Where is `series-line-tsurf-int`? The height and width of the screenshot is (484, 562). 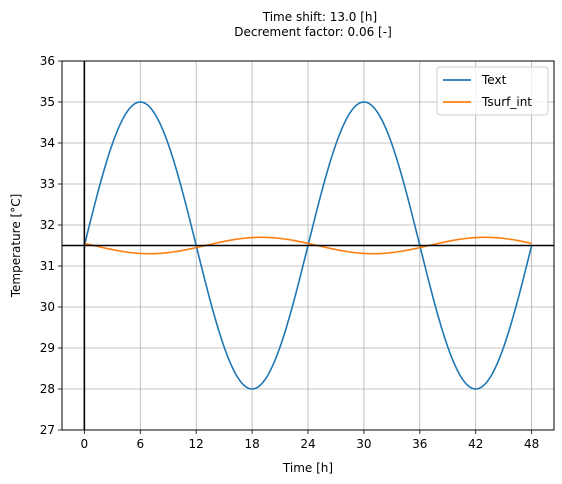 series-line-tsurf-int is located at coordinates (308, 245).